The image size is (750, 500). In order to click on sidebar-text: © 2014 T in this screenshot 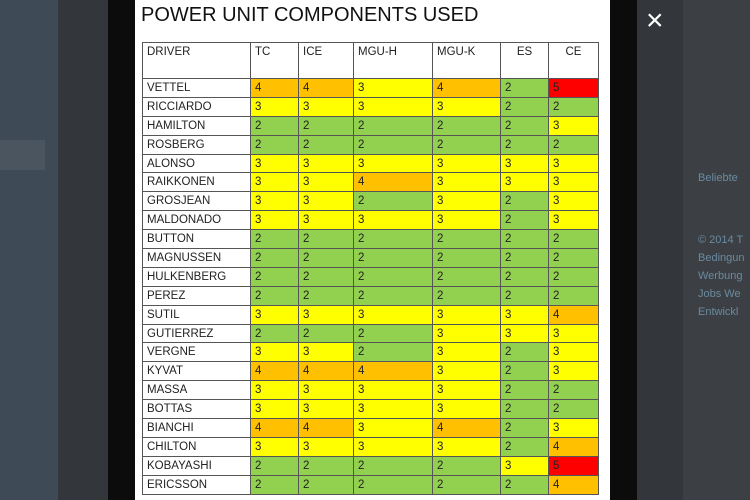, I will do `click(721, 240)`.